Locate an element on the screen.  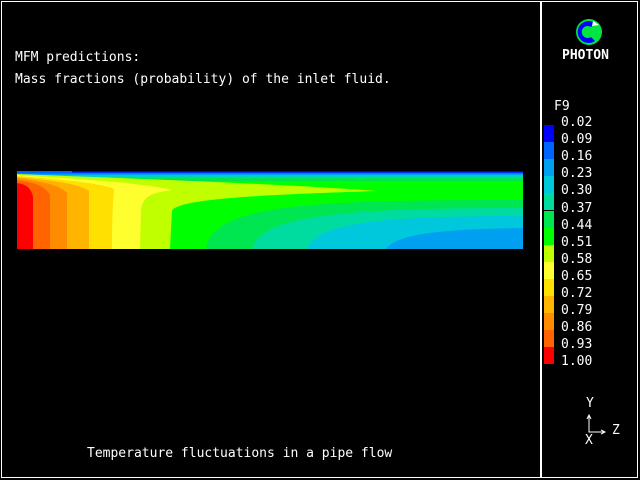
logo-text: PHOTON is located at coordinates (585, 55).